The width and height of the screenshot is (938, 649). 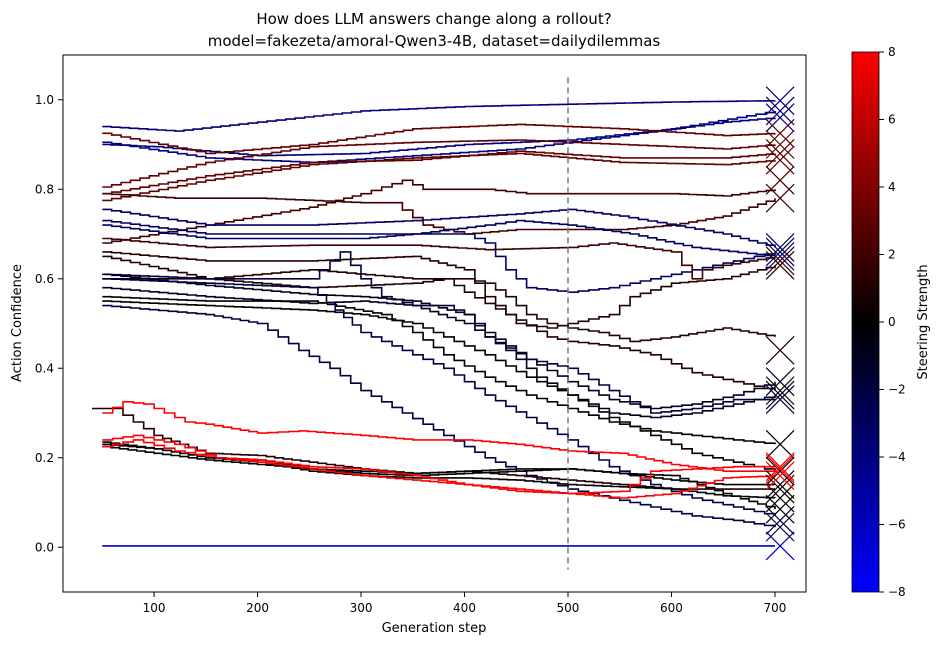 I want to click on colorbar-tick-label: 6, so click(x=892, y=120).